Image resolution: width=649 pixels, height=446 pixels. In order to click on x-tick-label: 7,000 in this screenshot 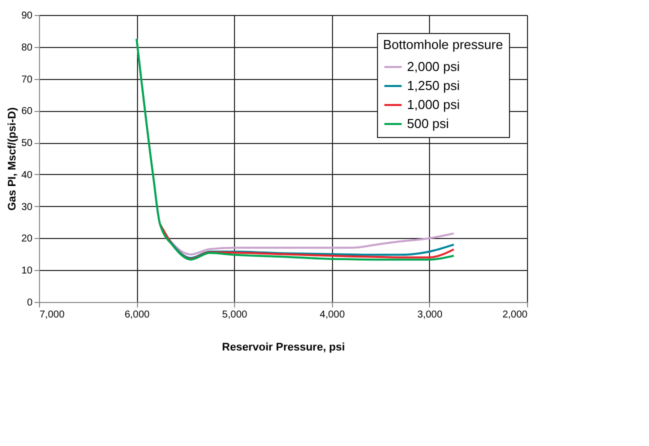, I will do `click(52, 315)`.